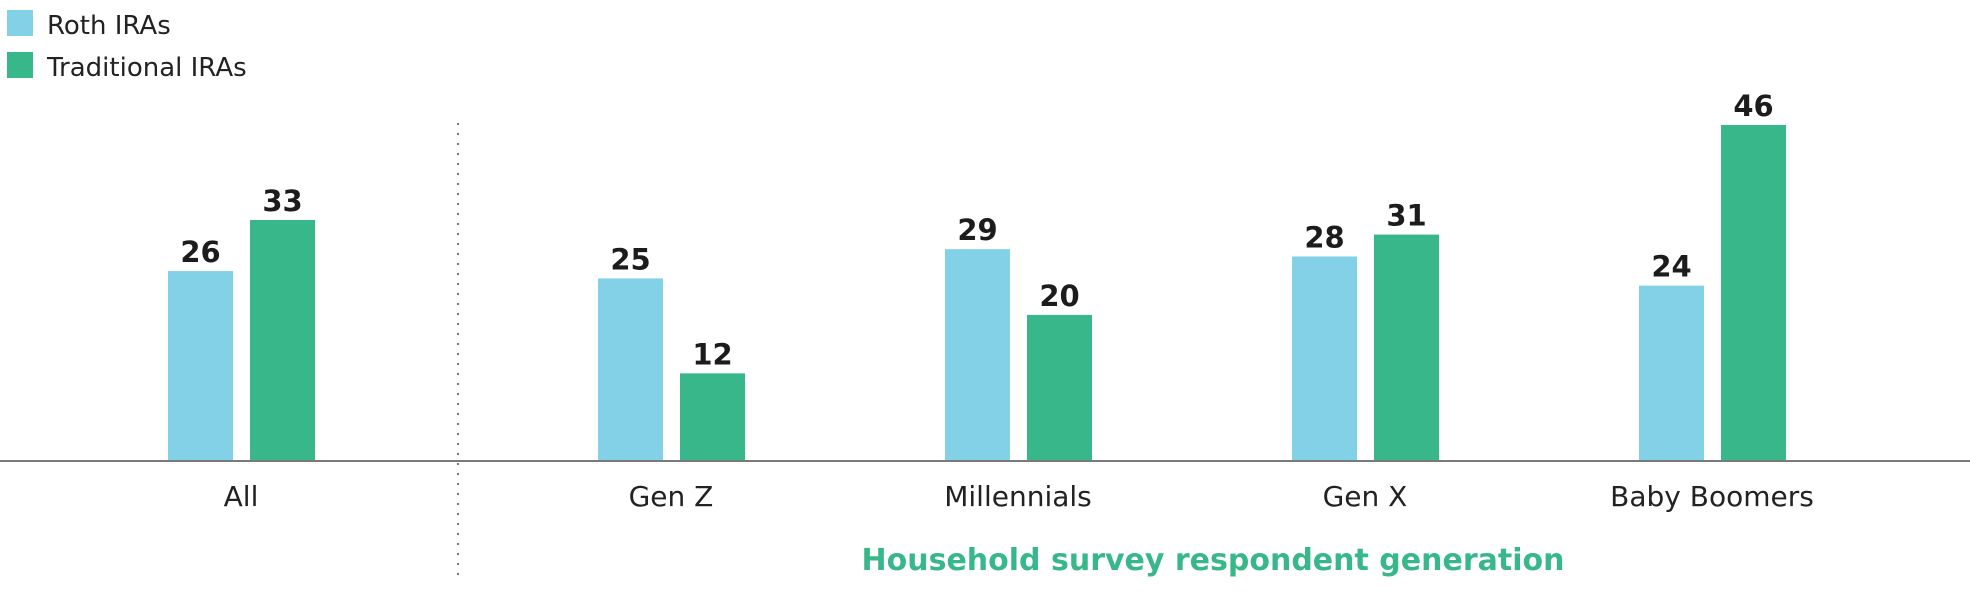 The width and height of the screenshot is (1970, 598). I want to click on legend-swatch-traditional-iras, so click(20, 65).